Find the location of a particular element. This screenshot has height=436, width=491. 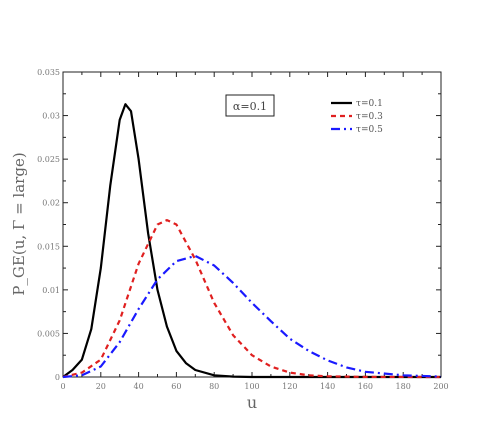

legend-items: τ=0.1 τ=0.3 τ=0.5 is located at coordinates (357, 117).